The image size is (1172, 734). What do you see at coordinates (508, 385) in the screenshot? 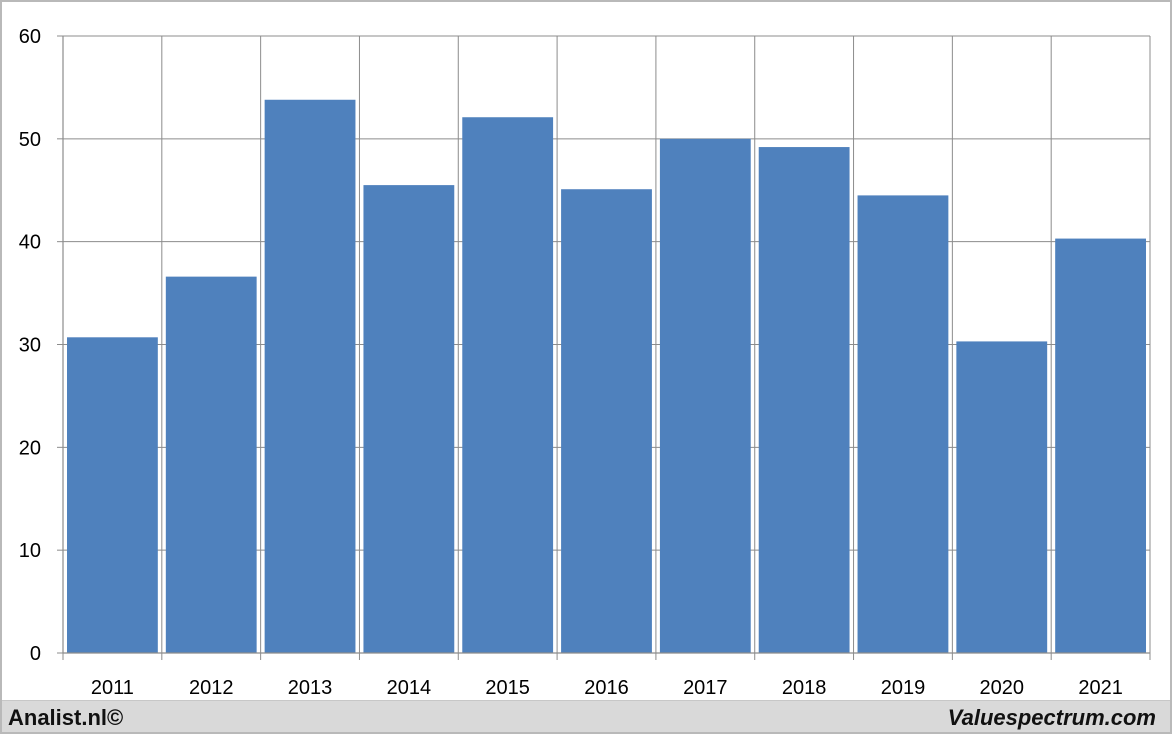
I see `bar-2015` at bounding box center [508, 385].